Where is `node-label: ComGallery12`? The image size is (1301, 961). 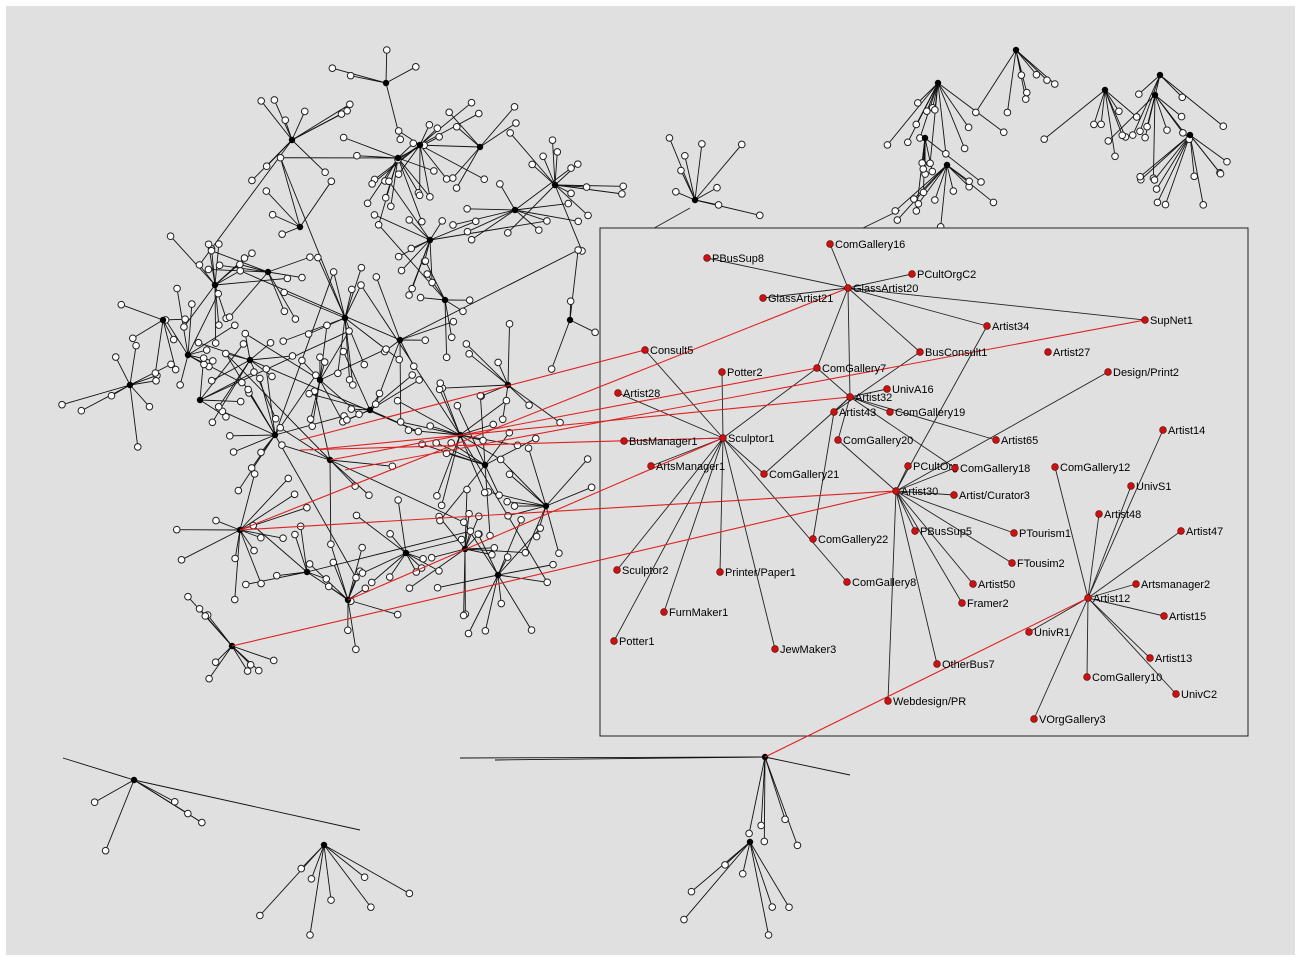
node-label: ComGallery12 is located at coordinates (1095, 468).